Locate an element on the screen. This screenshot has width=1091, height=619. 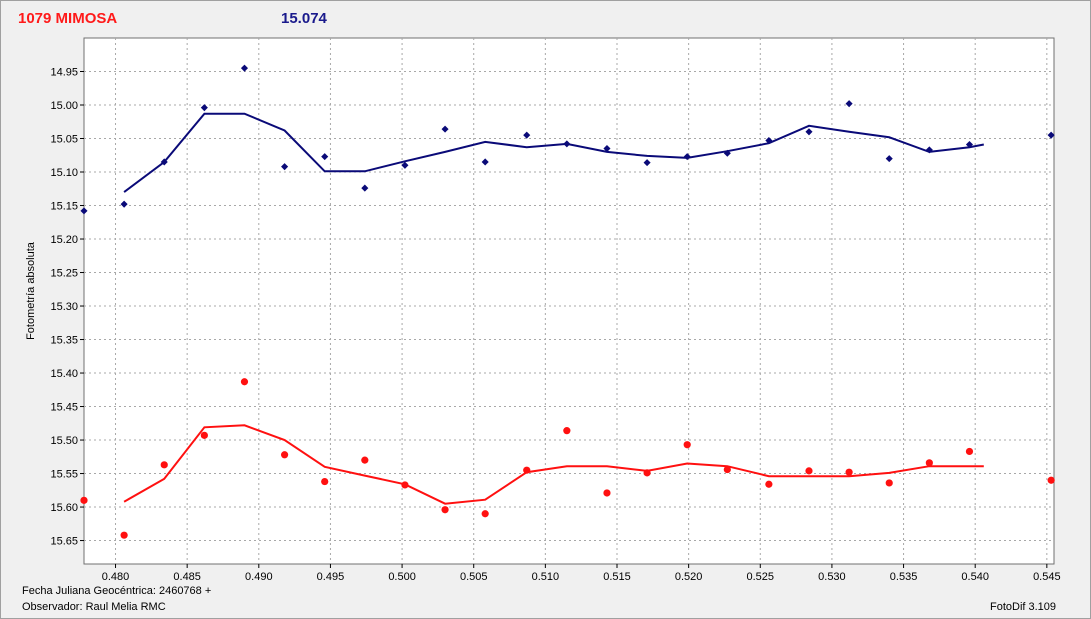
y-tick-label: 15.65 is located at coordinates (64, 542).